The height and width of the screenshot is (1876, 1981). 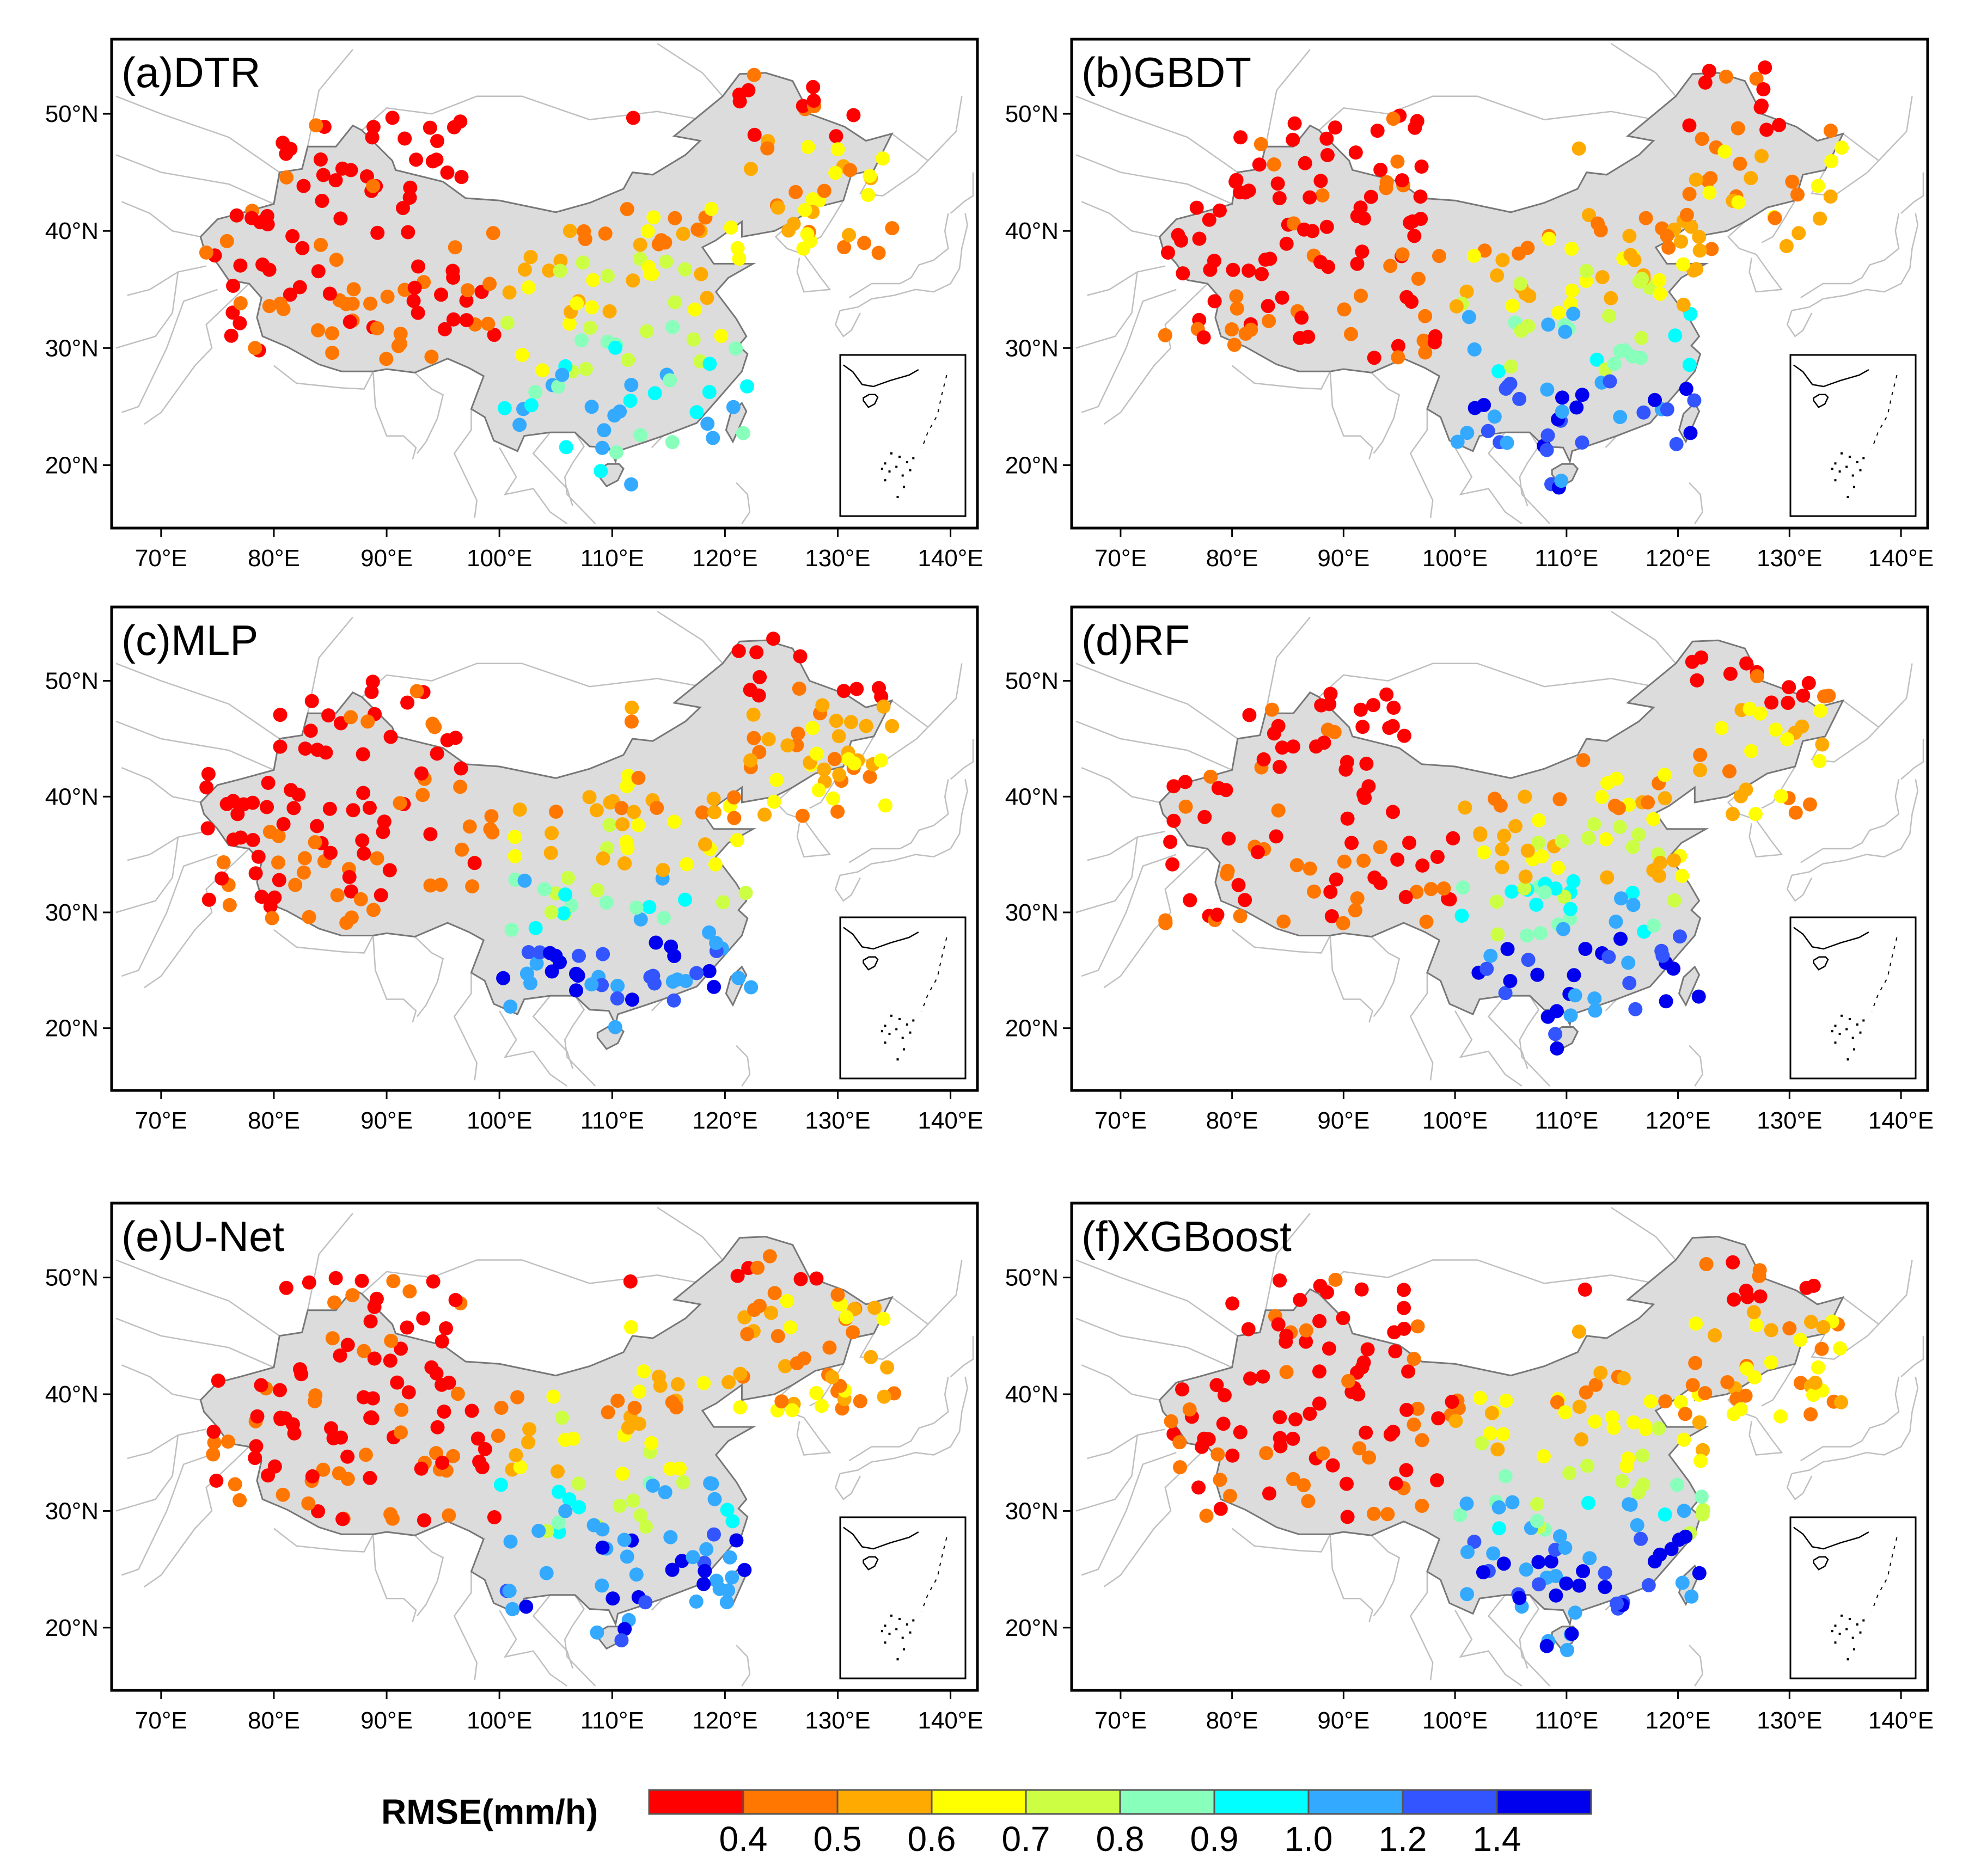 I want to click on x-tick-label: 140°E, so click(x=951, y=558).